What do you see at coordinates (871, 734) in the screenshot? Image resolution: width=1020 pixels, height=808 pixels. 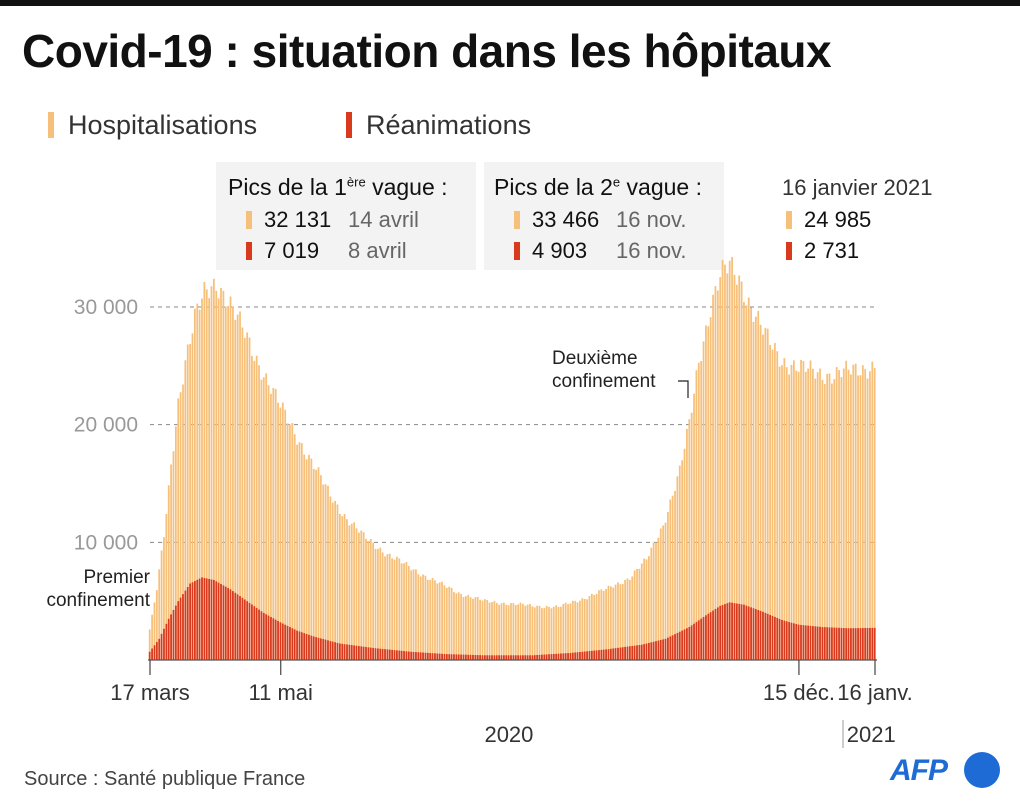 I see `year-label-1: 2021` at bounding box center [871, 734].